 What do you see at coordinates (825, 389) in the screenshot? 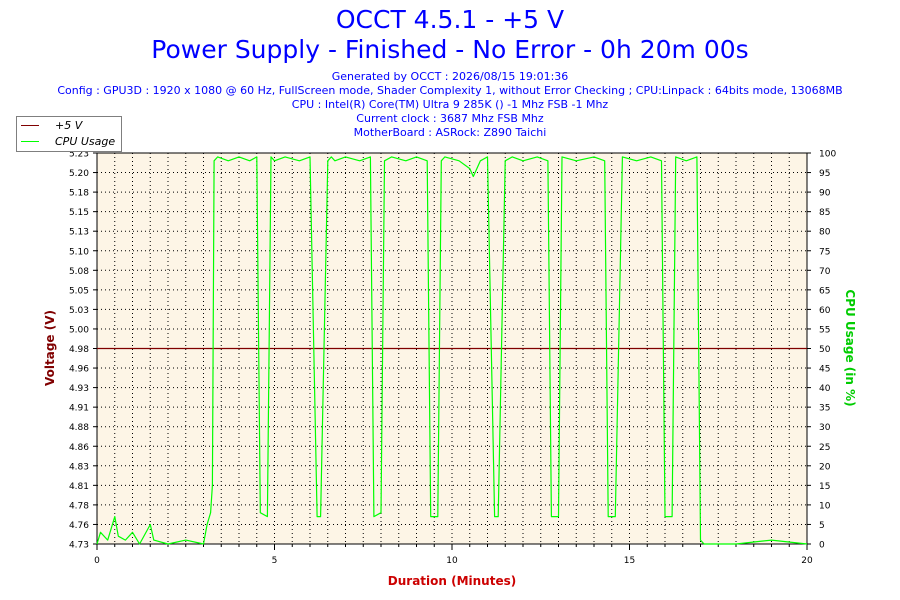
I see `y2-tick-label: 40` at bounding box center [825, 389].